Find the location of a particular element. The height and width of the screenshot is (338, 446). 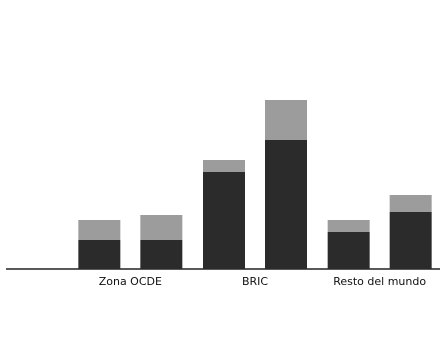

x-tick-label: Zona OCDE is located at coordinates (130, 281).